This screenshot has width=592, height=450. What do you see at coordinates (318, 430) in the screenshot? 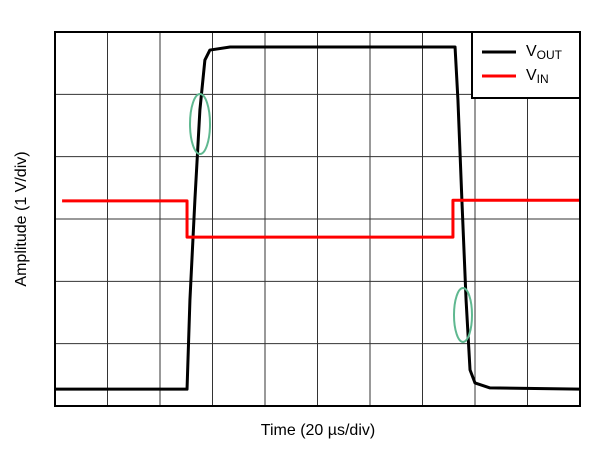
I see `x-axis-label: Time (20 µs/div)` at bounding box center [318, 430].